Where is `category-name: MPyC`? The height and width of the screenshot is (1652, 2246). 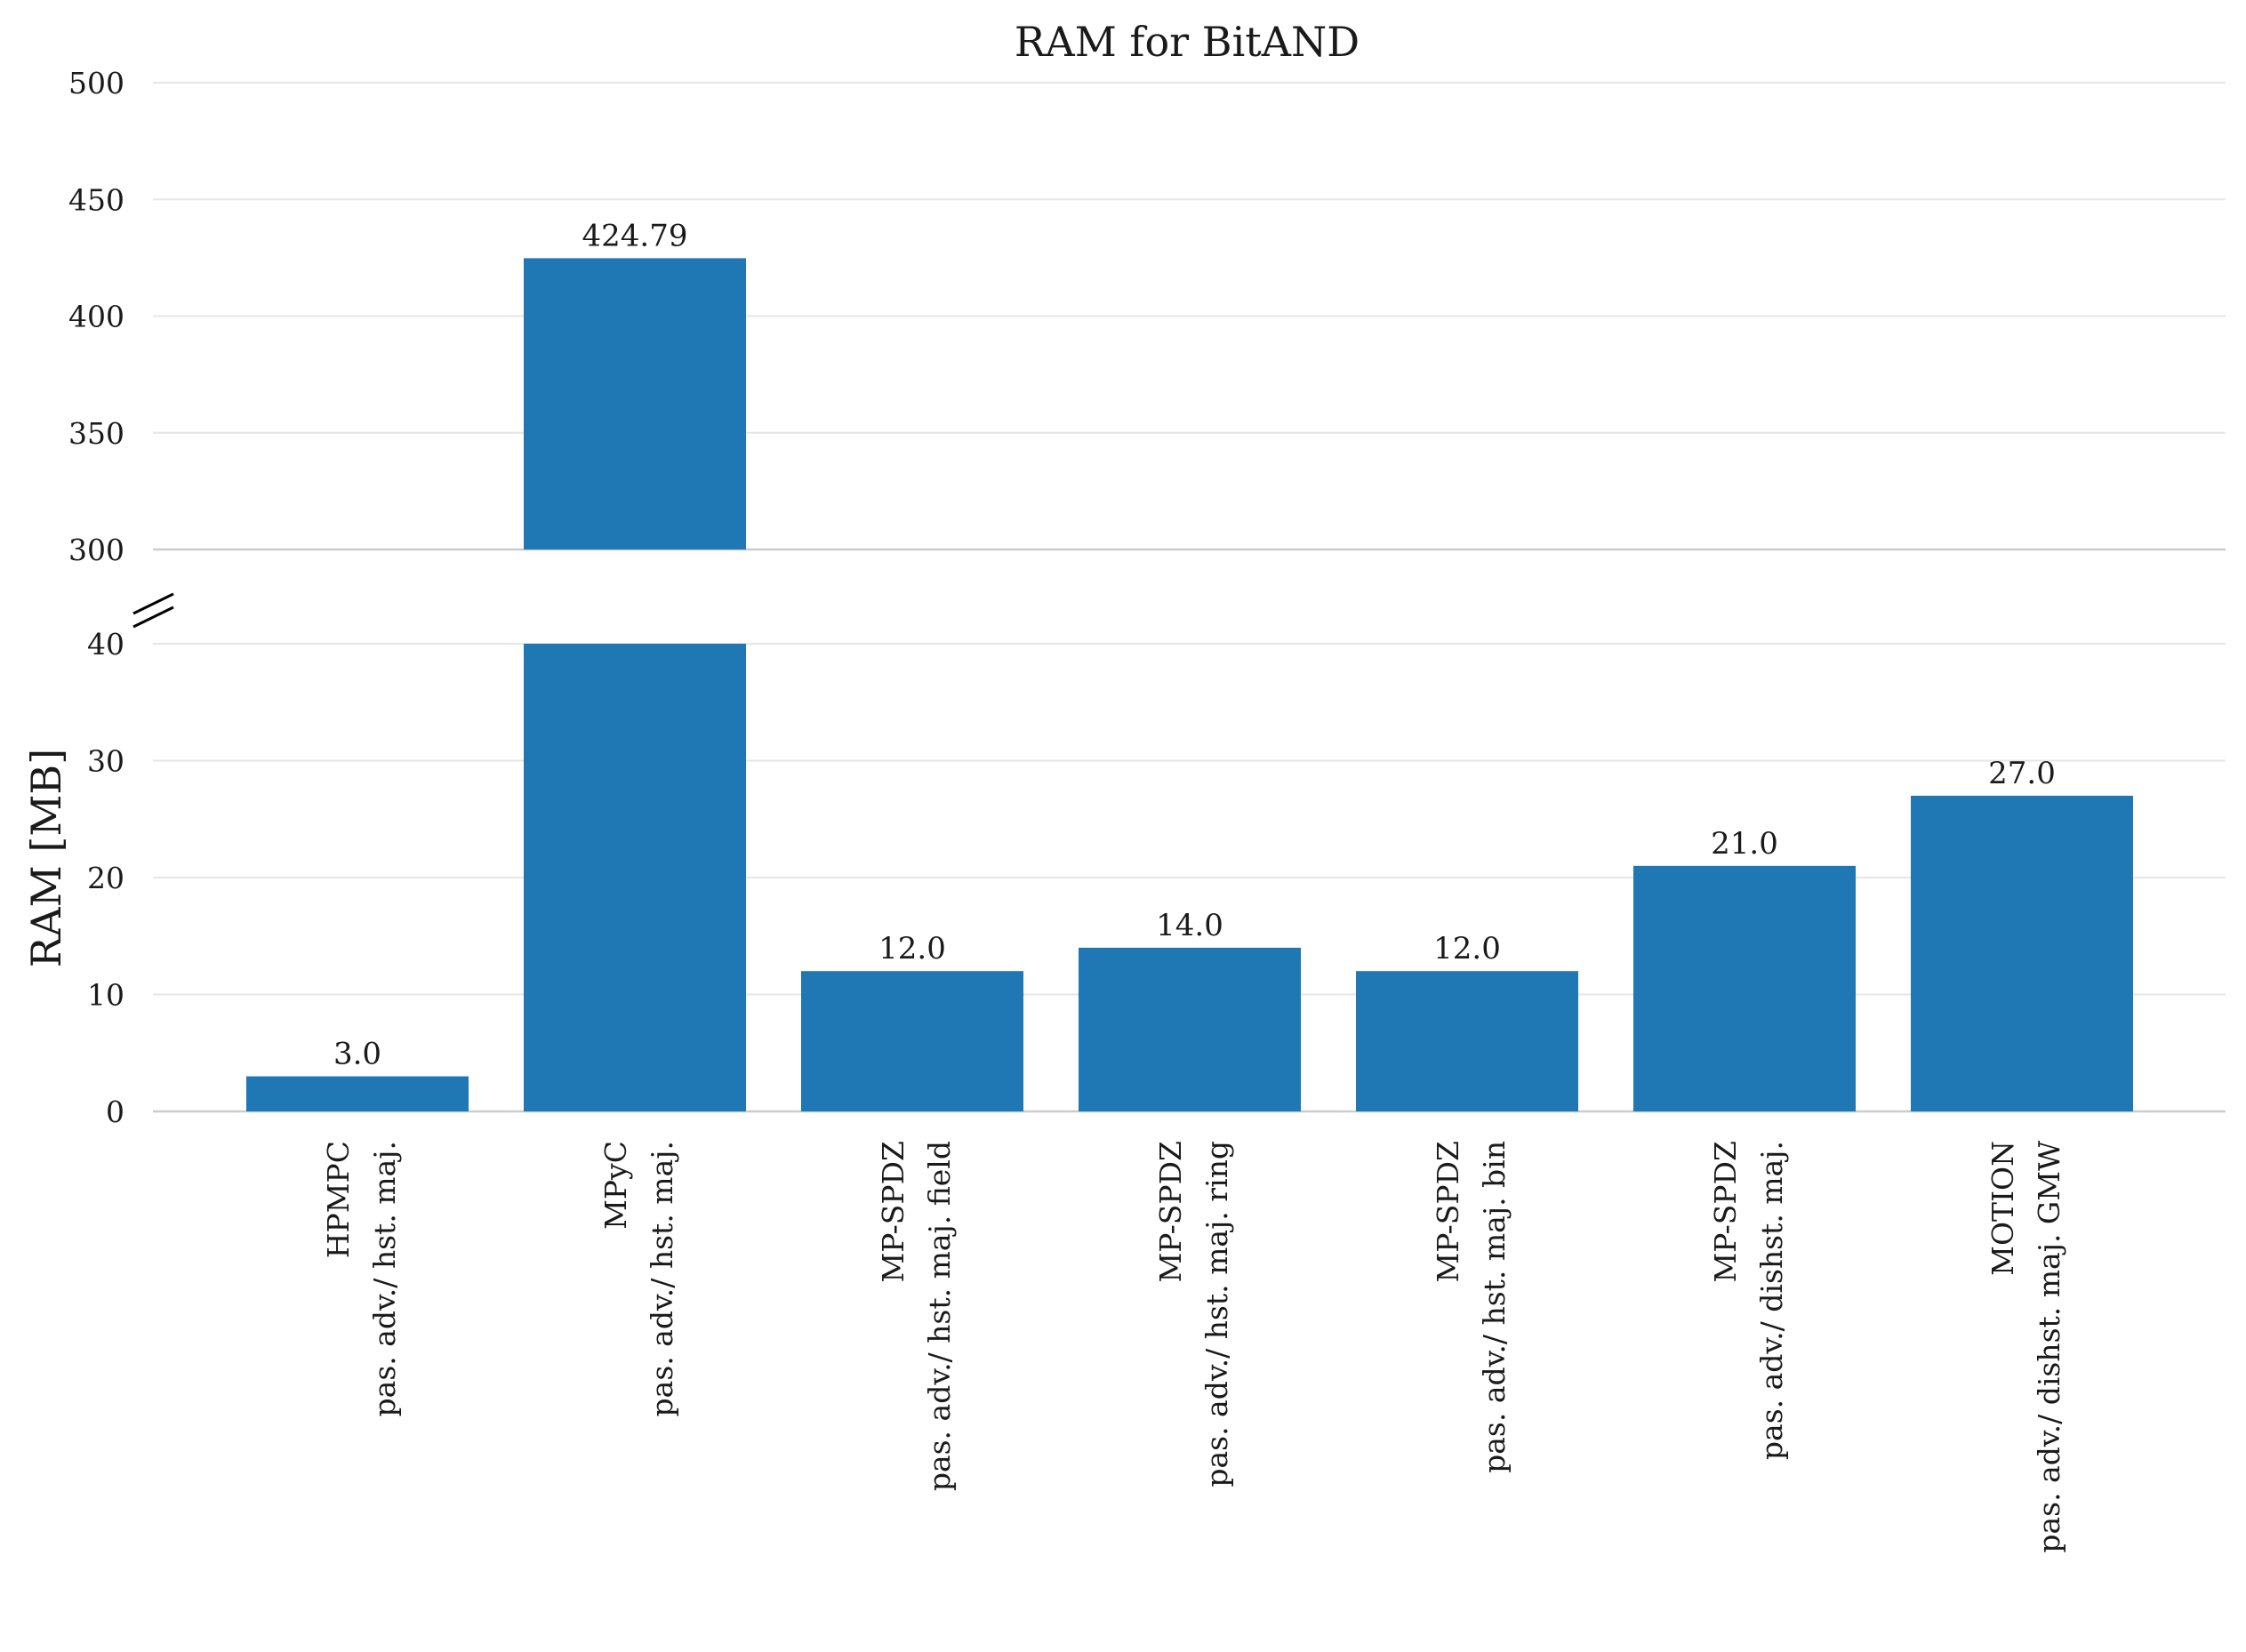 category-name: MPyC is located at coordinates (615, 1186).